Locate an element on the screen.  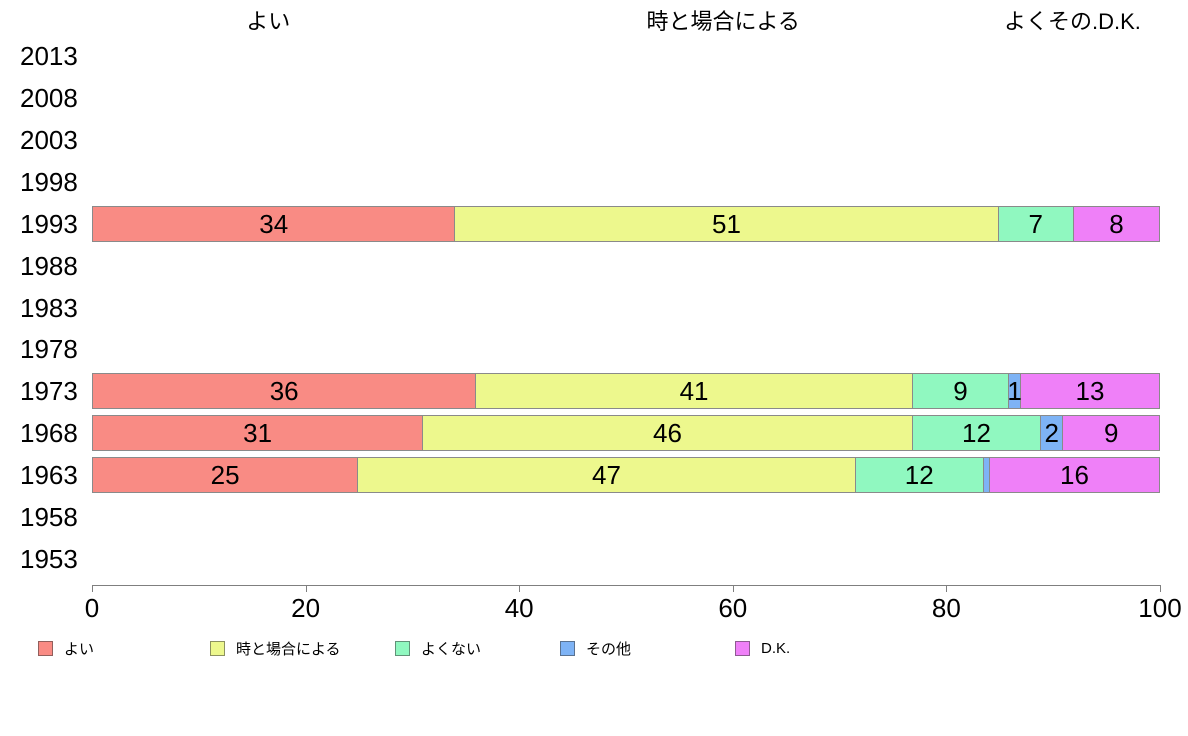
bar-segment: 47 is located at coordinates (607, 475).